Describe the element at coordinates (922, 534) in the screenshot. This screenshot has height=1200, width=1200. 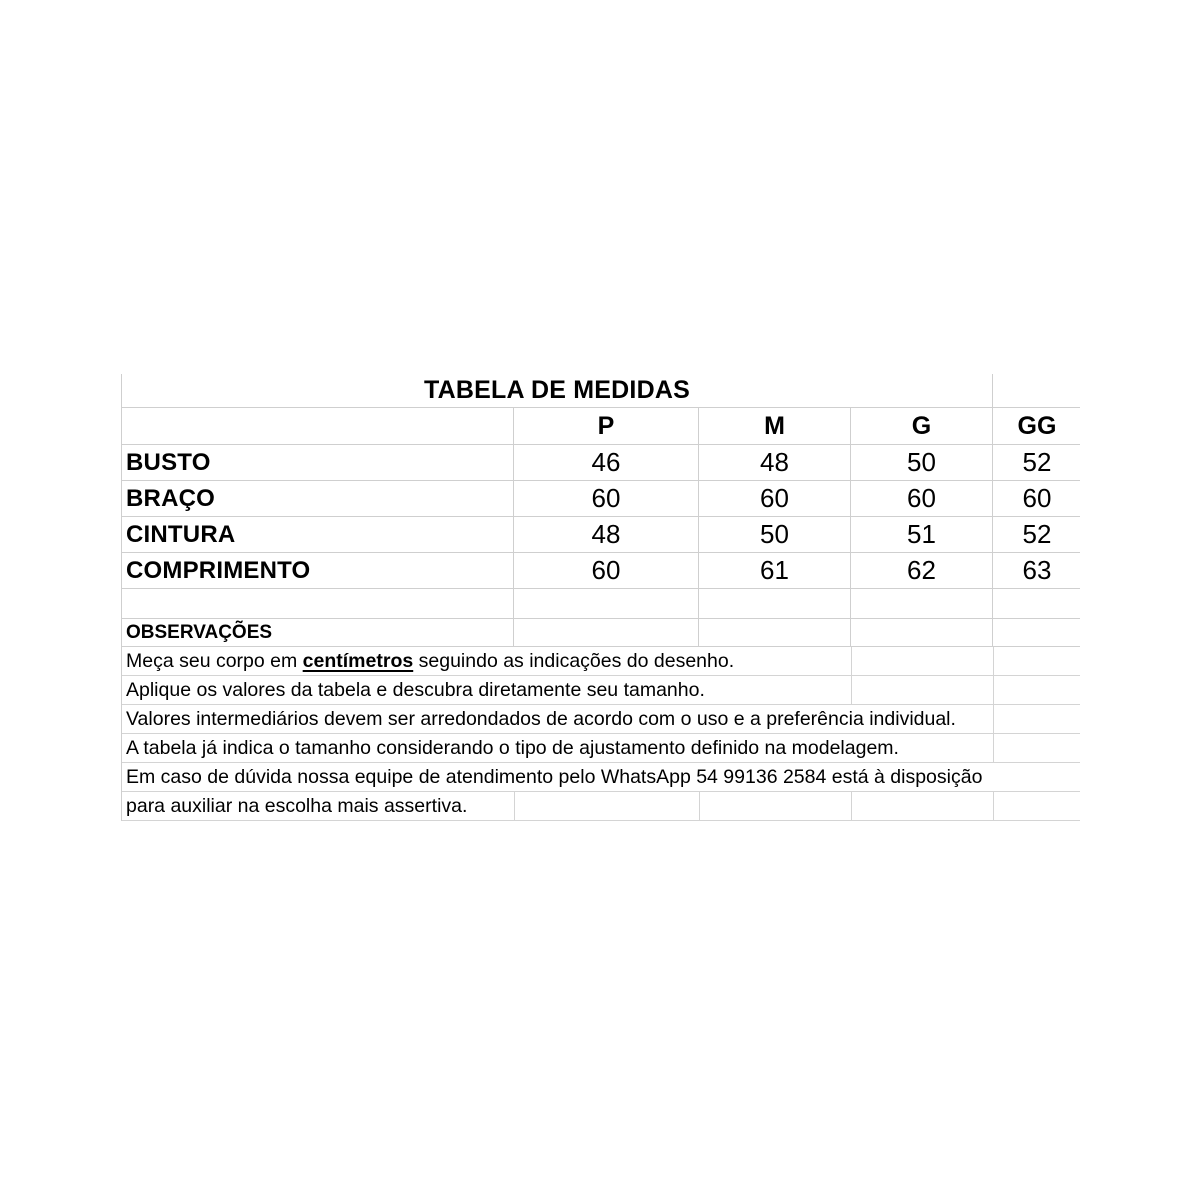
I see `size-value-cell: 51` at that location.